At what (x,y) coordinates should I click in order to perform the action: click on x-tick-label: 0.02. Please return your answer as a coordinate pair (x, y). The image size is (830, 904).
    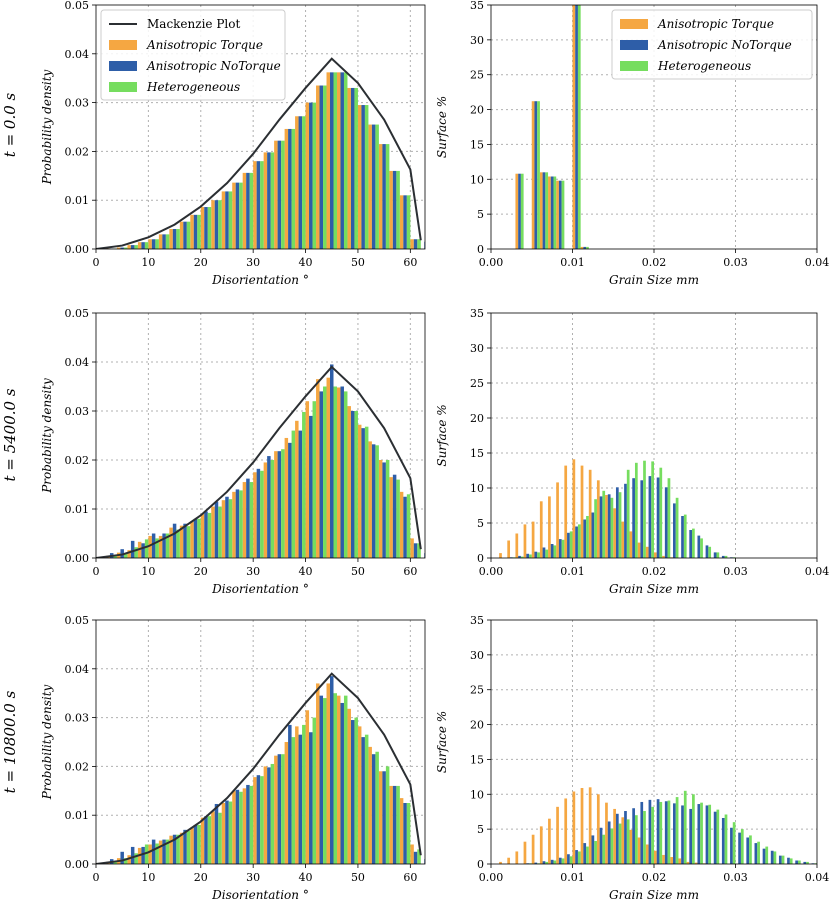
    Looking at the image, I should click on (654, 571).